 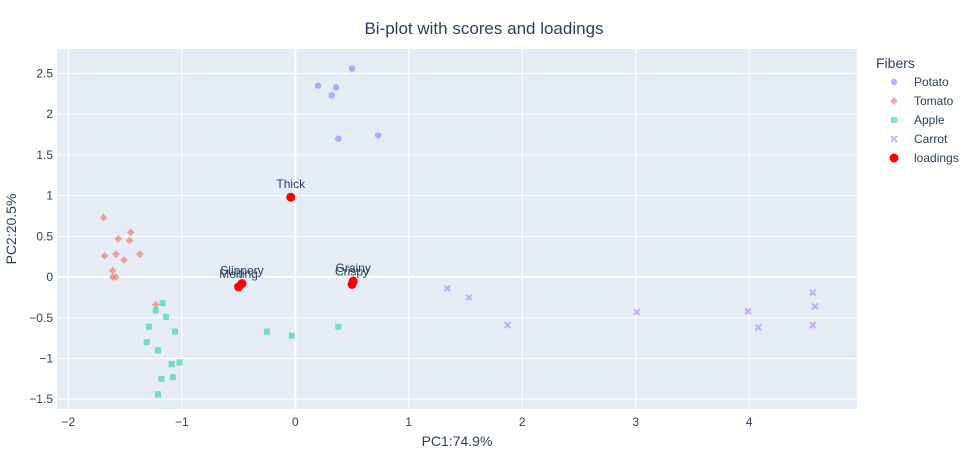 I want to click on x-tick-label: 0, so click(x=295, y=422).